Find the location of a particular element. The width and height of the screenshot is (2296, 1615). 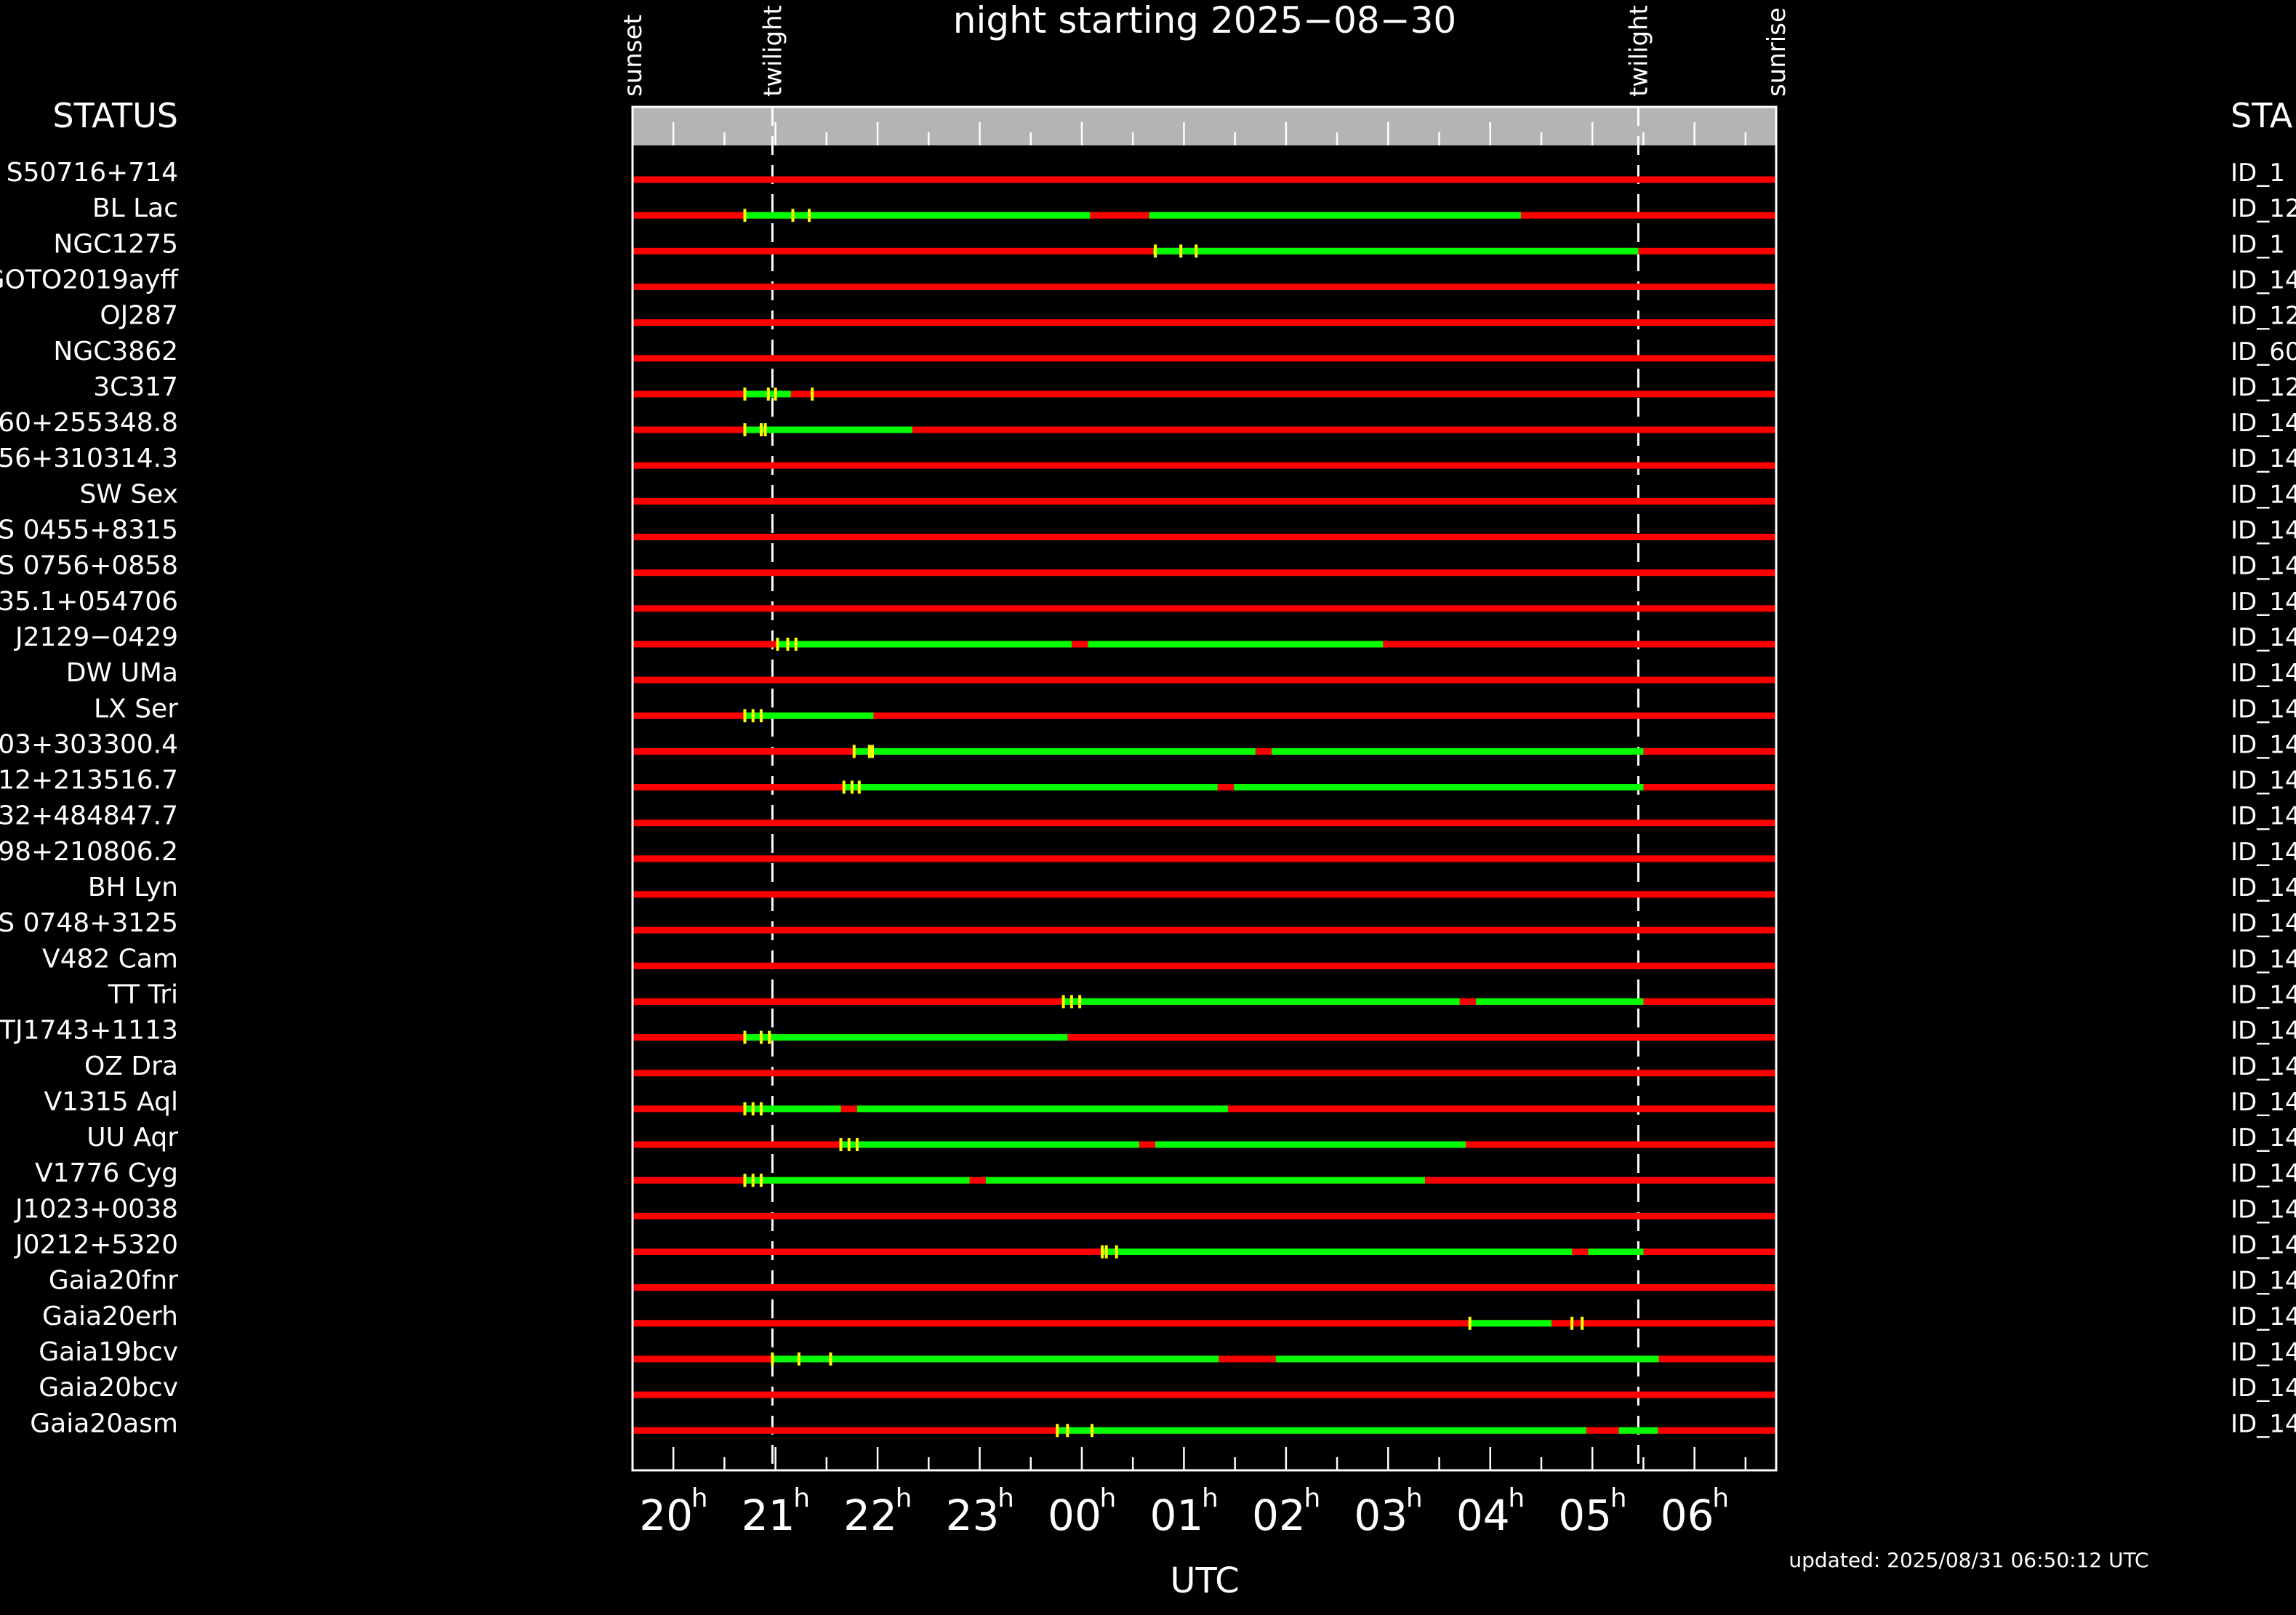

target-row: NGC1275 ID_1 is located at coordinates (1168, 244).